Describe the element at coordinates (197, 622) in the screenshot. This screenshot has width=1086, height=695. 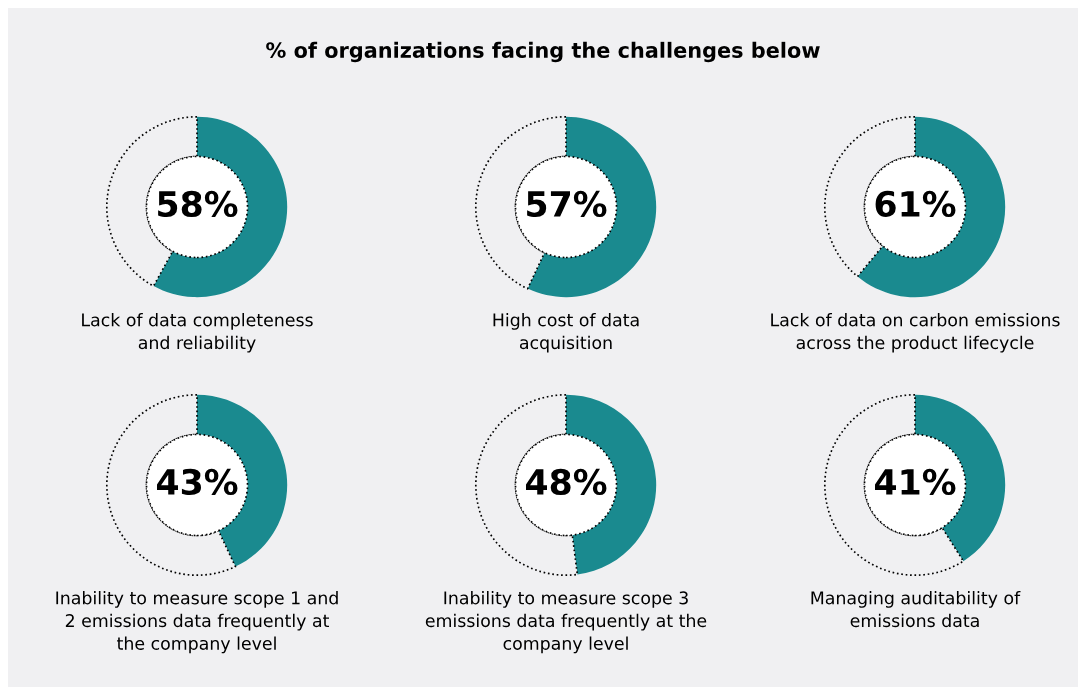
I see `text: Inability to measure scope 1 and 2 emissions data frequently at the company level` at that location.